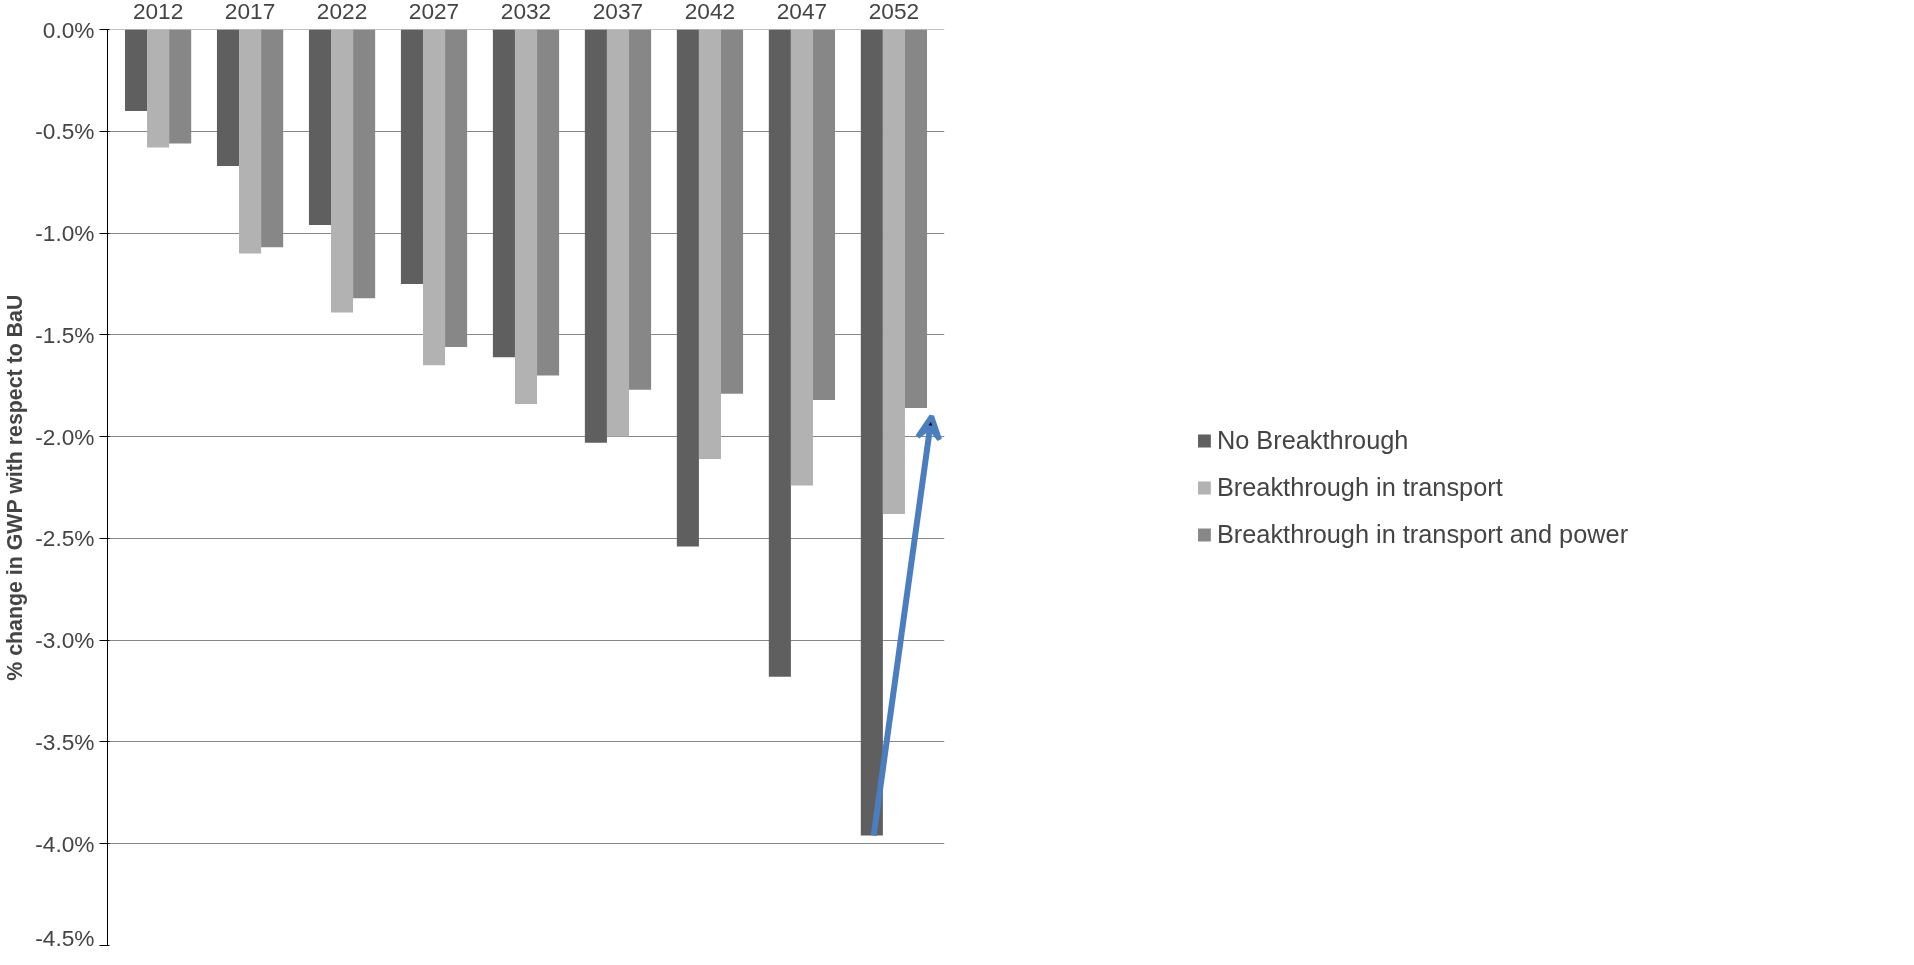 This screenshot has width=1914, height=965. I want to click on x-tick-label: 2017, so click(250, 12).